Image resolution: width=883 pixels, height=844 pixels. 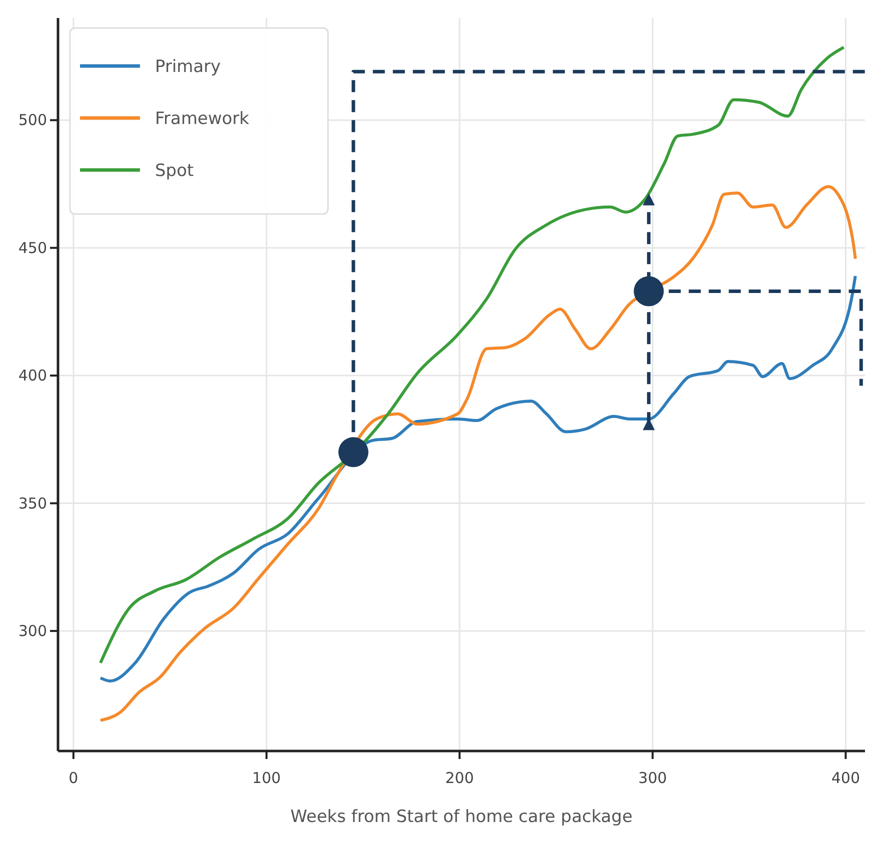 I want to click on legend-label: Primary, so click(x=188, y=67).